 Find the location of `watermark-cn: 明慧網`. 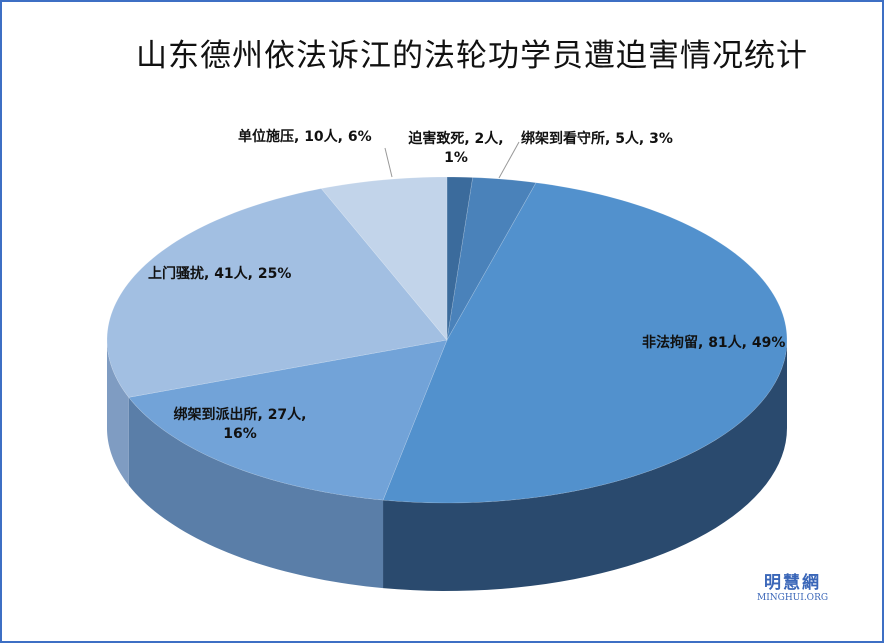

watermark-cn: 明慧網 is located at coordinates (793, 583).